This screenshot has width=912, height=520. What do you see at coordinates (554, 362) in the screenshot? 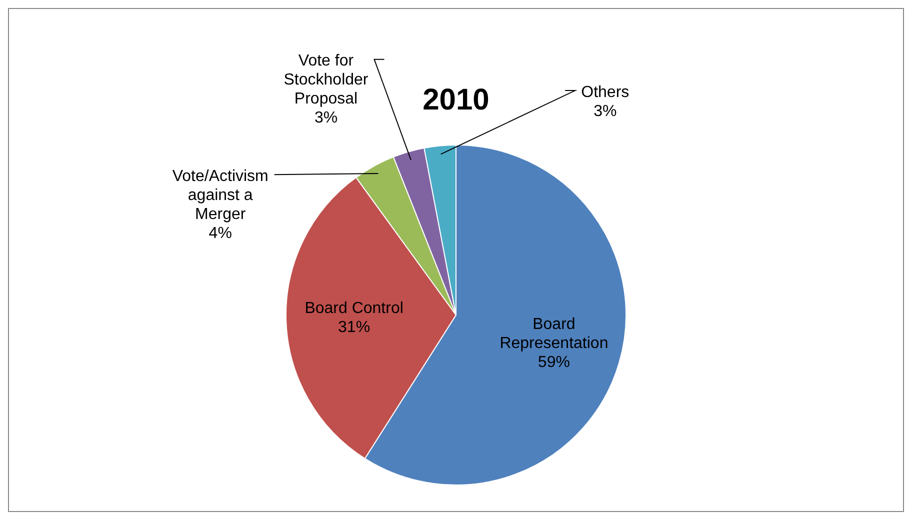
I see `data-label: 59%` at bounding box center [554, 362].